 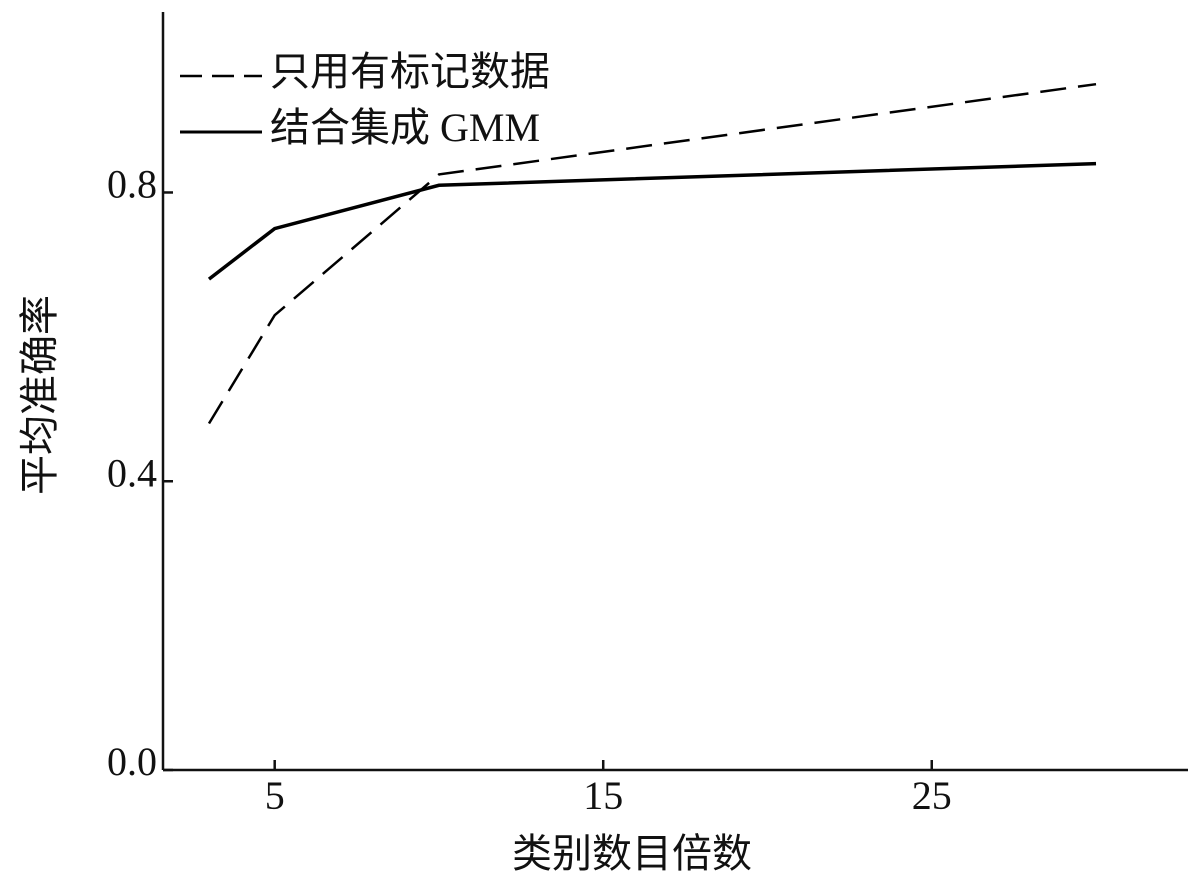 What do you see at coordinates (632, 853) in the screenshot?
I see `x-axis-label: 类别数目倍数` at bounding box center [632, 853].